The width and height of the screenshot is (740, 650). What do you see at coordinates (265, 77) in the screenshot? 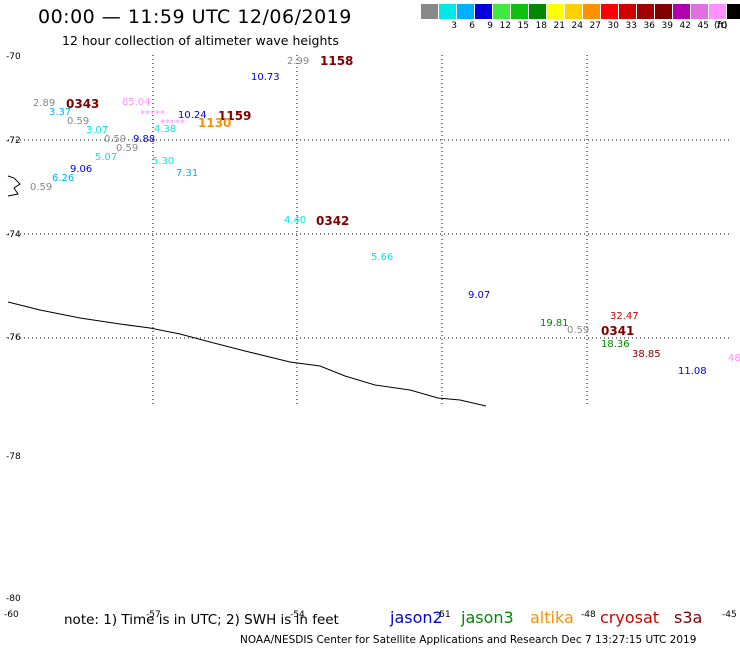
I see `wave-height-label: 10.73` at bounding box center [265, 77].